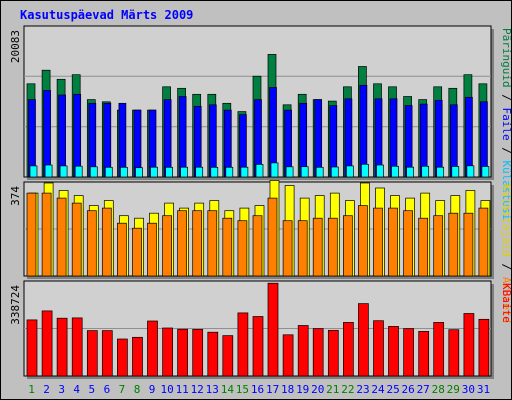  What do you see at coordinates (31, 389) in the screenshot?
I see `x-tick-label: 1` at bounding box center [31, 389].